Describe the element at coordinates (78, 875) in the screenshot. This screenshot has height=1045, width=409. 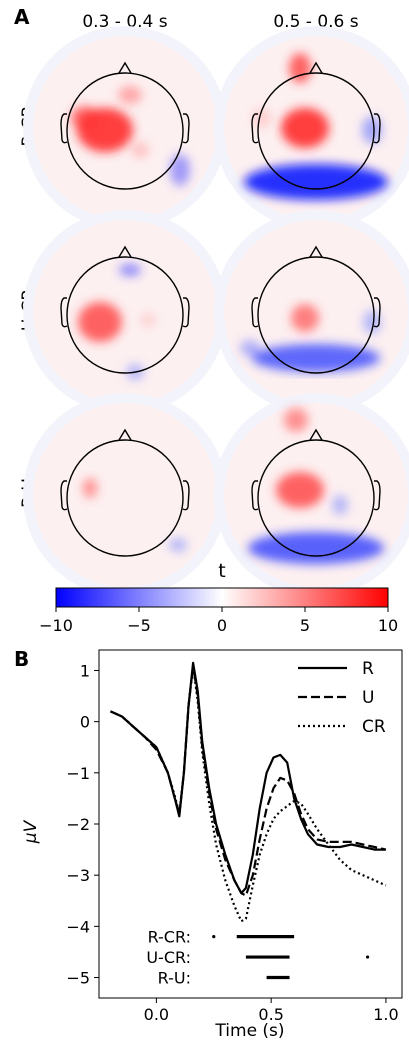
I see `y-tick-label: −3` at that location.